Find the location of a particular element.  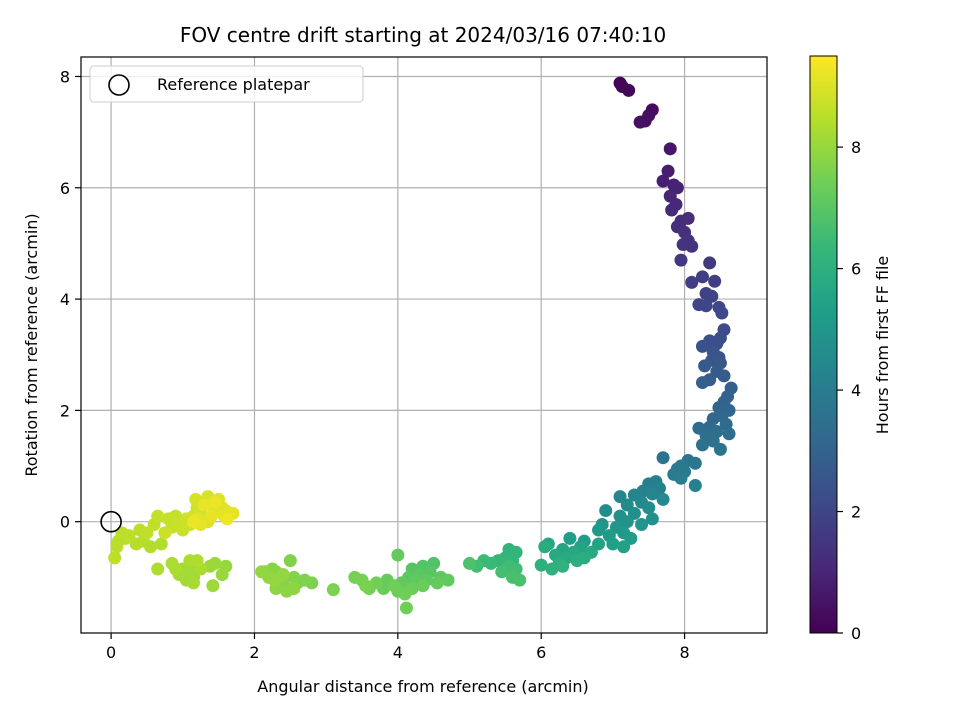

colorbar-ticks: 0 2 4 6 8 is located at coordinates (849, 390).